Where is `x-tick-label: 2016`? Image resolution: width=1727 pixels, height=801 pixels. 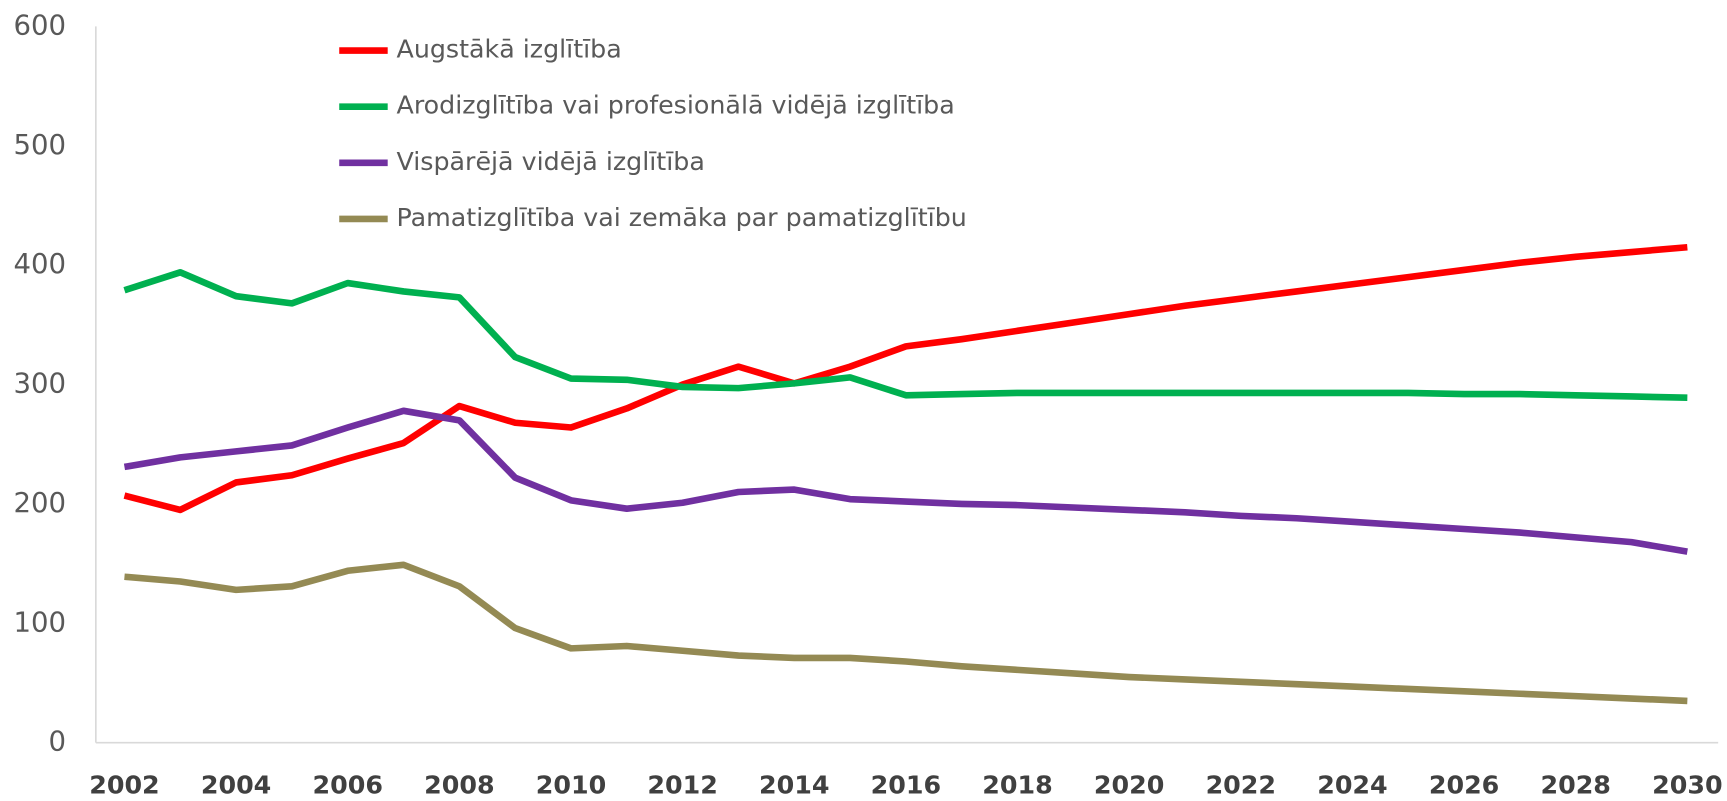
x-tick-label: 2016 is located at coordinates (906, 785).